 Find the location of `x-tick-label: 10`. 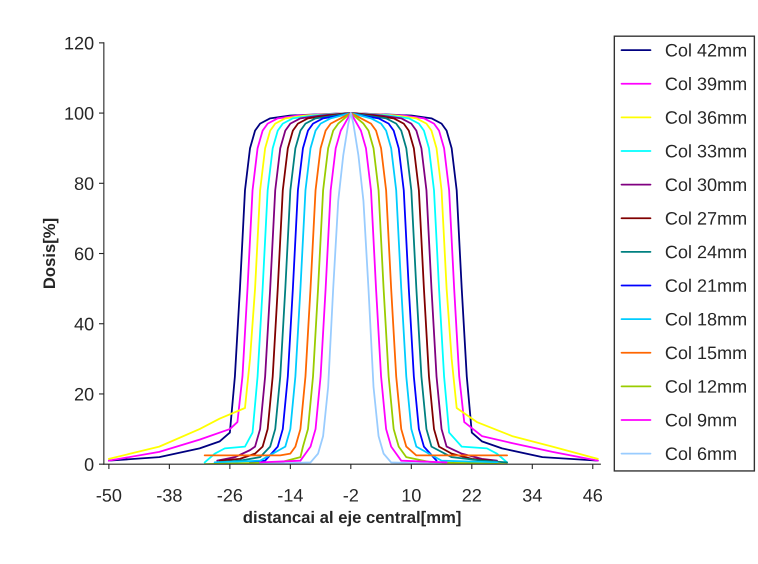

x-tick-label: 10 is located at coordinates (411, 495).